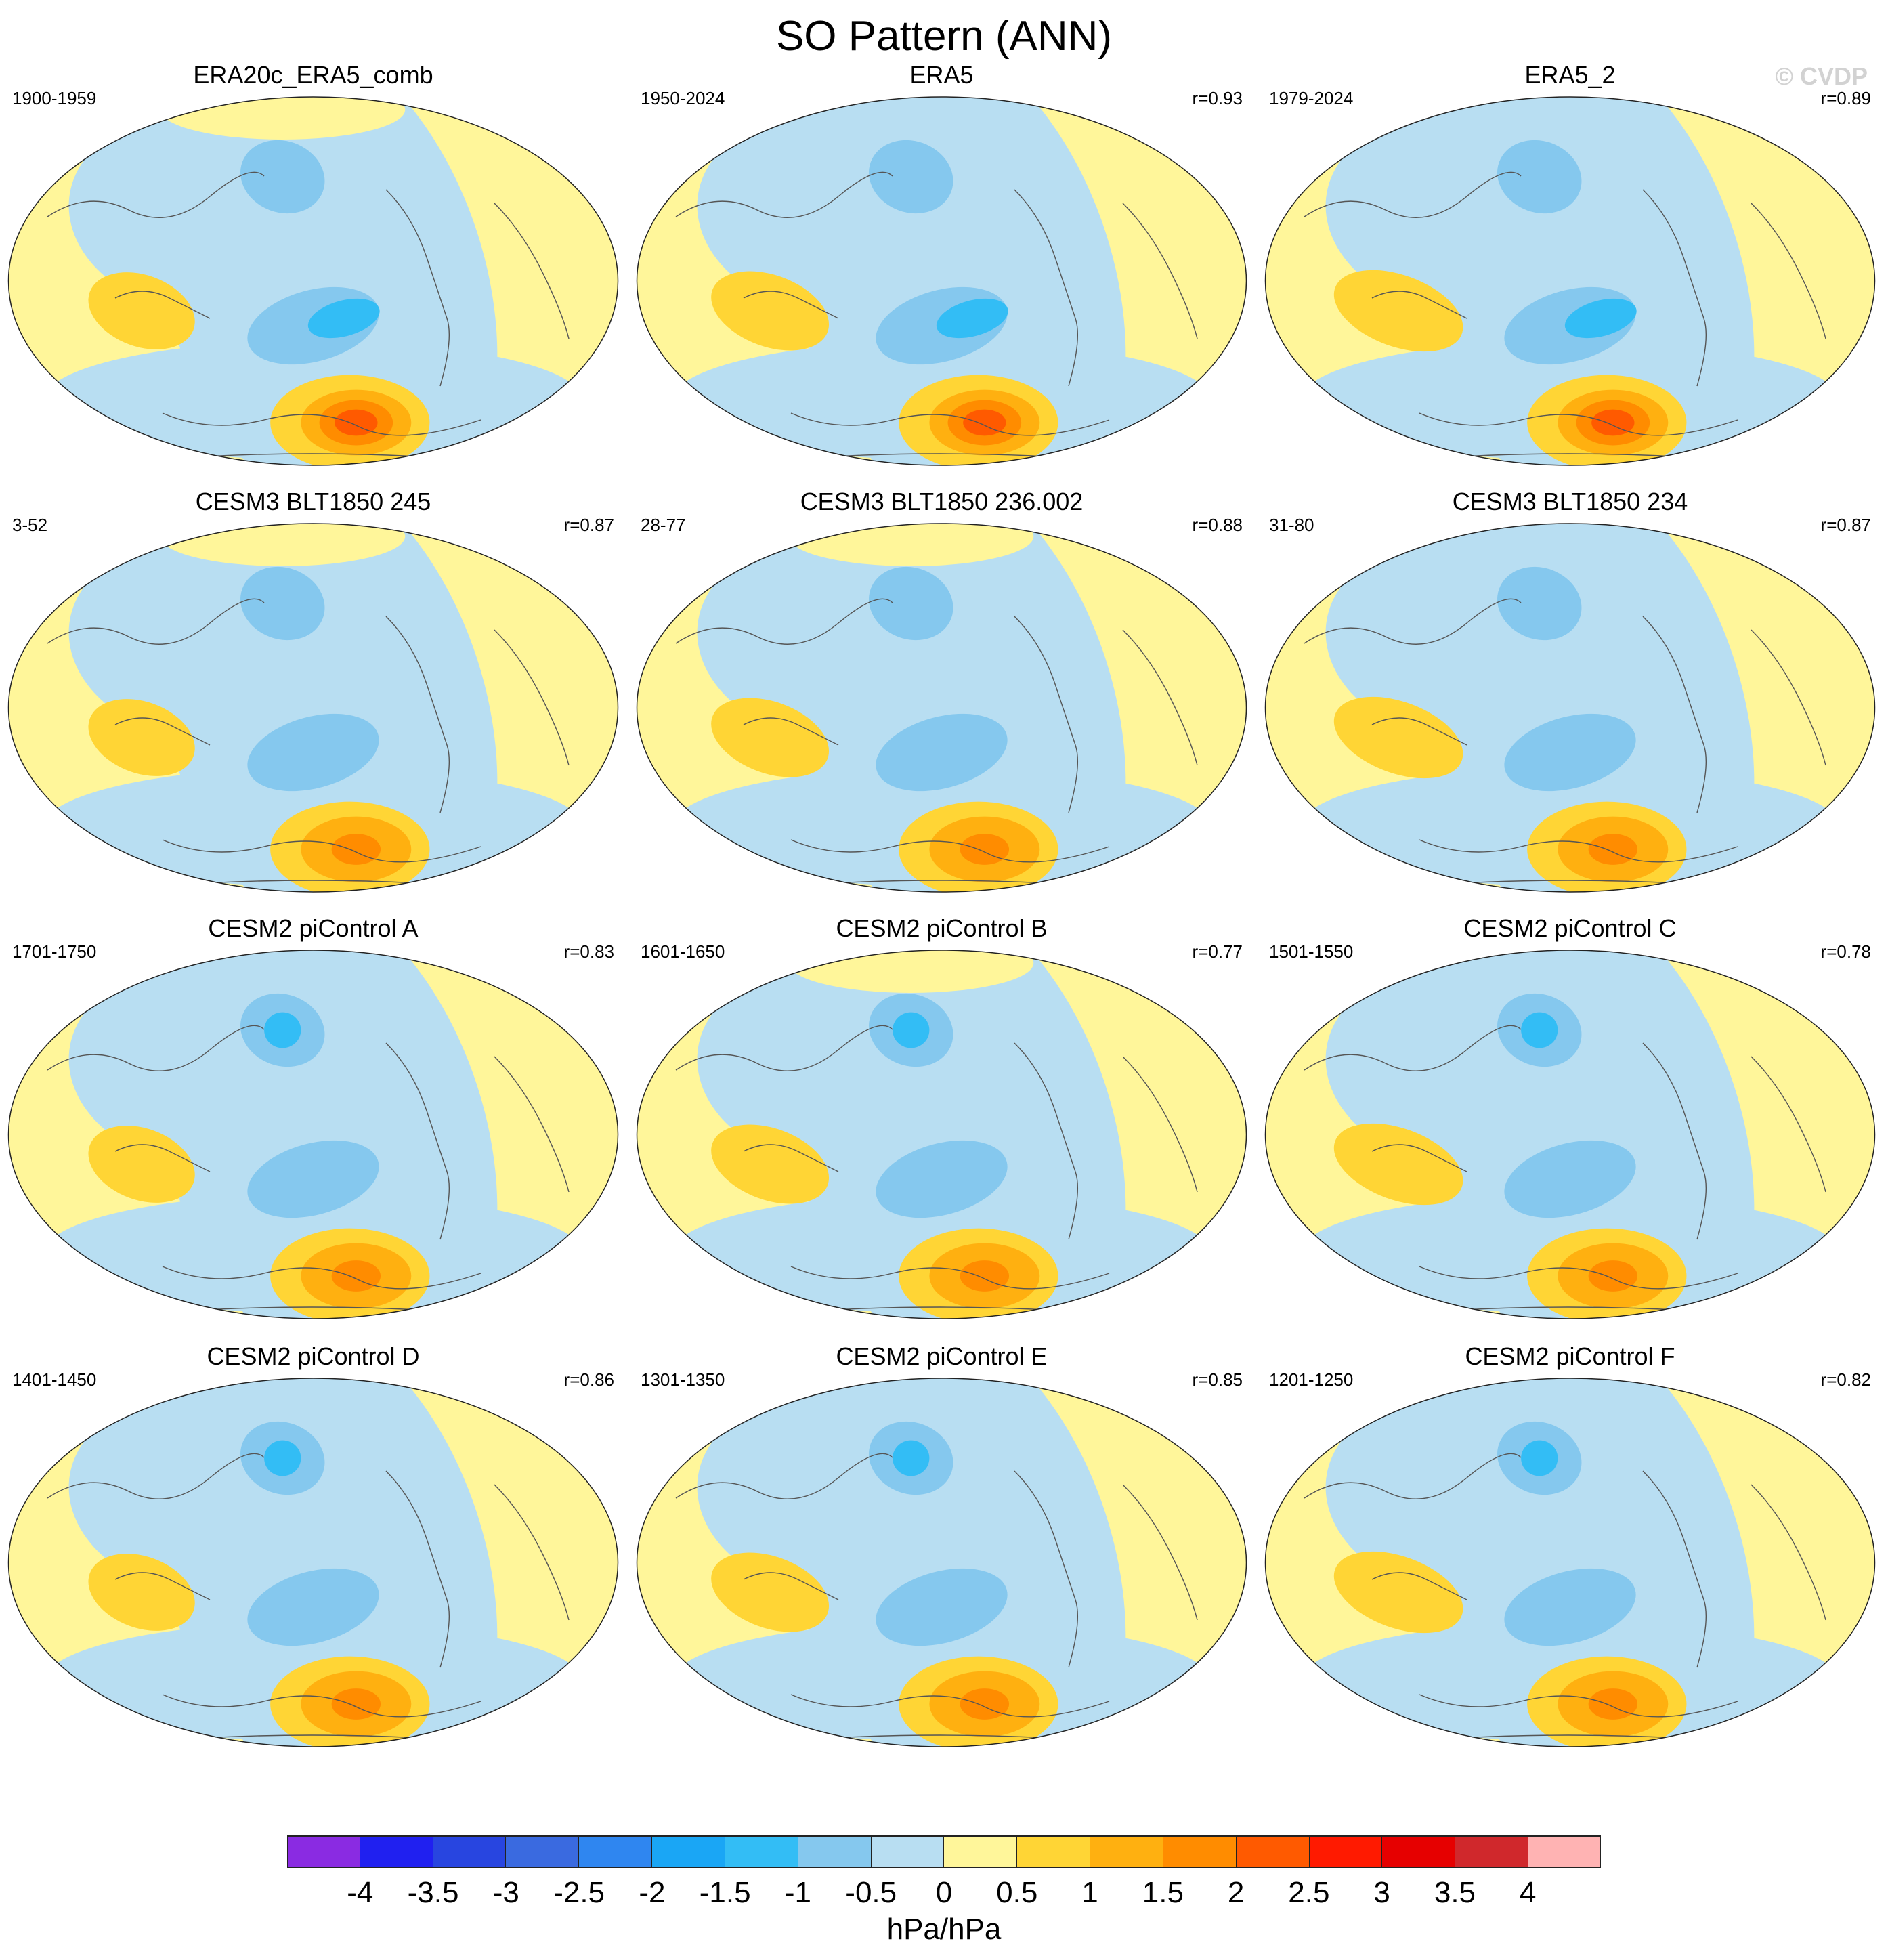 This screenshot has width=1888, height=1960. What do you see at coordinates (1846, 951) in the screenshot?
I see `panel-correlation: r=0.78` at bounding box center [1846, 951].